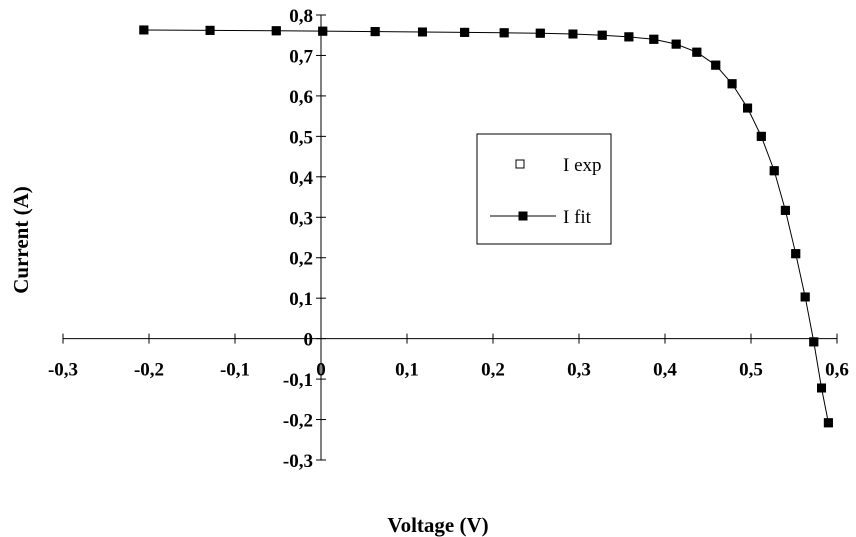 The height and width of the screenshot is (537, 856). I want to click on legend-filled-square-marker, so click(523, 216).